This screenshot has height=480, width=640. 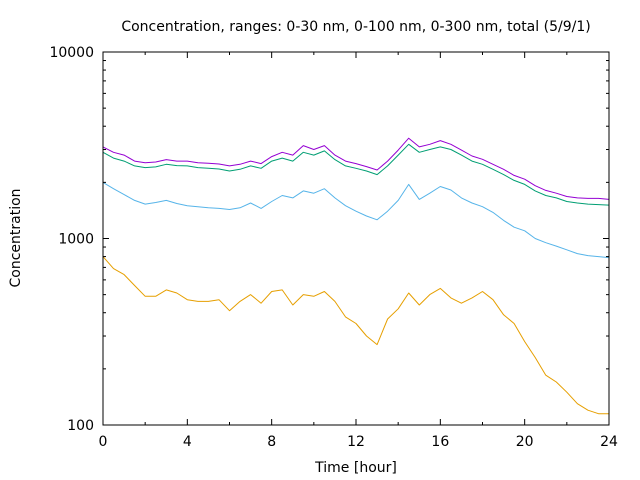 I want to click on x-tick-label: 12, so click(x=356, y=442).